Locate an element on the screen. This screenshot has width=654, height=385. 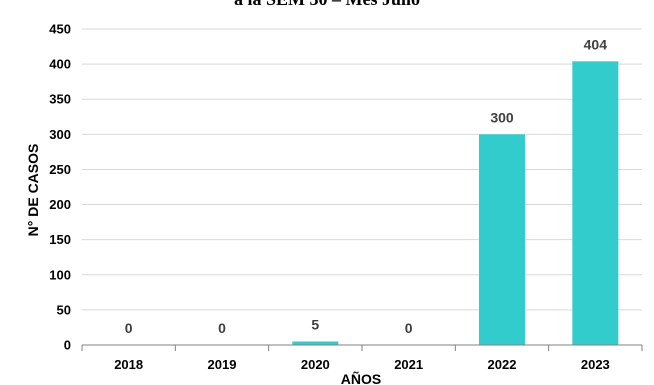
x-tick-label: 2020 is located at coordinates (315, 364).